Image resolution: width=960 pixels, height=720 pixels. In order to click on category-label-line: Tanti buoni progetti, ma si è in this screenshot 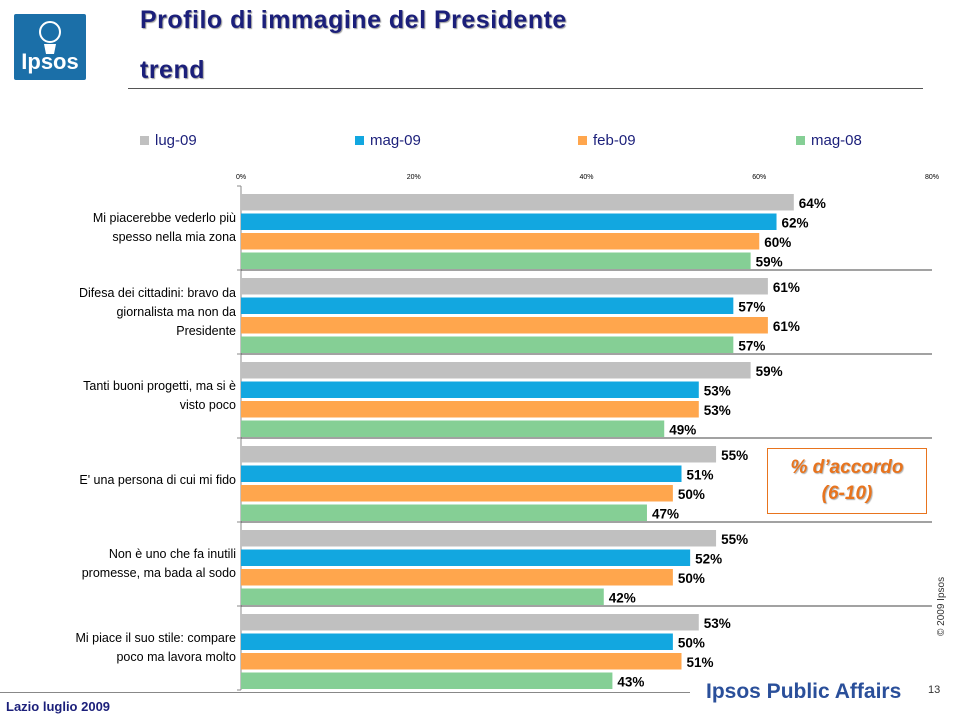, I will do `click(159, 386)`.